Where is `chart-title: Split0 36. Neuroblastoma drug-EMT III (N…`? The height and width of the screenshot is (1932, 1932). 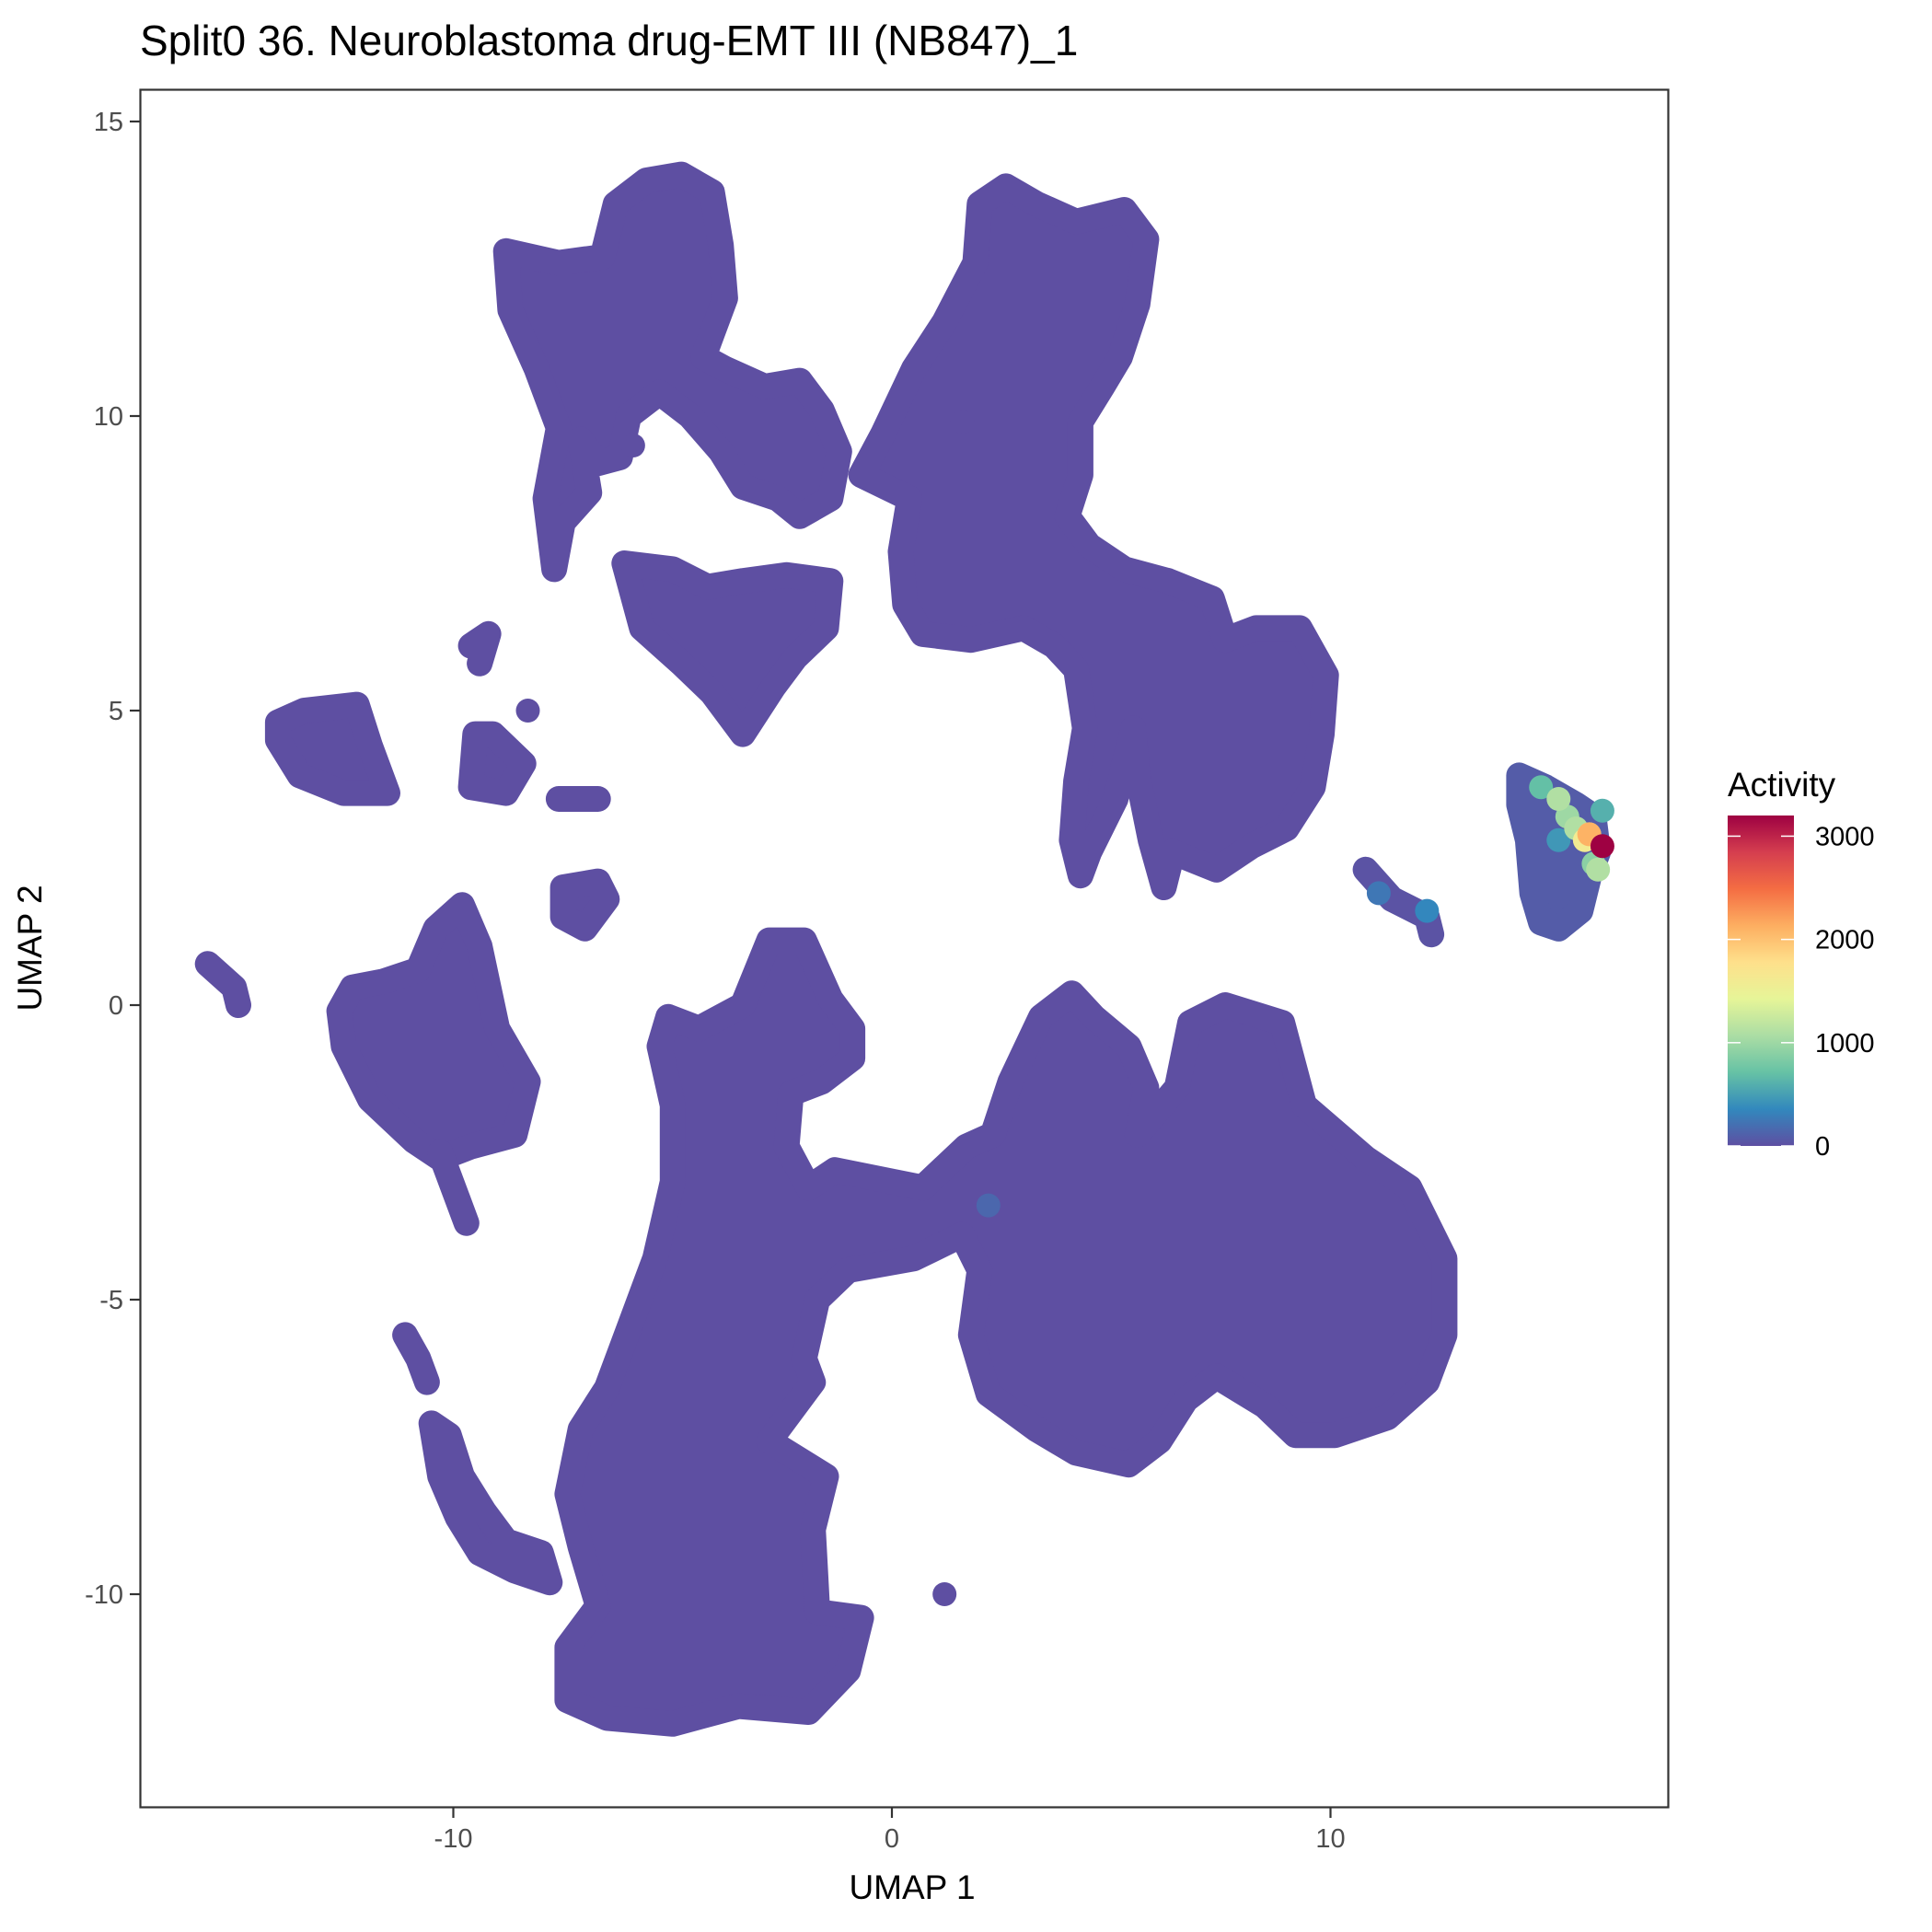
chart-title: Split0 36. Neuroblastoma drug-EMT III (N… is located at coordinates (609, 40).